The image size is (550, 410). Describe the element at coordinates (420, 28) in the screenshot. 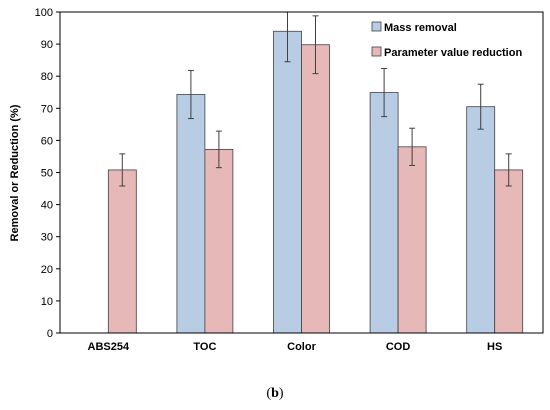

I see `legend-label-mass-removal: Mass removal` at that location.